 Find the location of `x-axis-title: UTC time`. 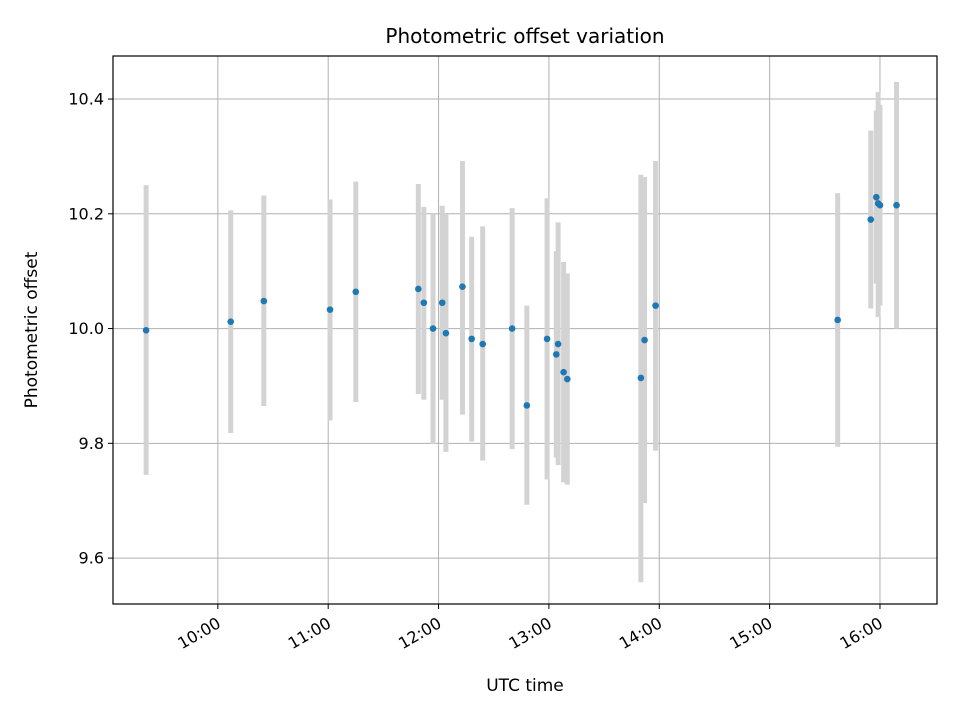

x-axis-title: UTC time is located at coordinates (525, 686).